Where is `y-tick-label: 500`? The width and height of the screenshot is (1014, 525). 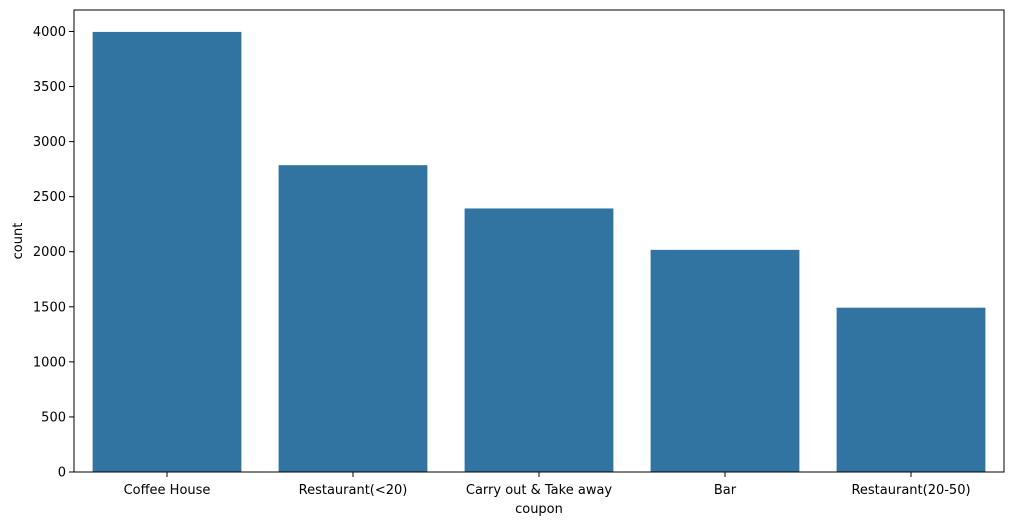 y-tick-label: 500 is located at coordinates (53, 417).